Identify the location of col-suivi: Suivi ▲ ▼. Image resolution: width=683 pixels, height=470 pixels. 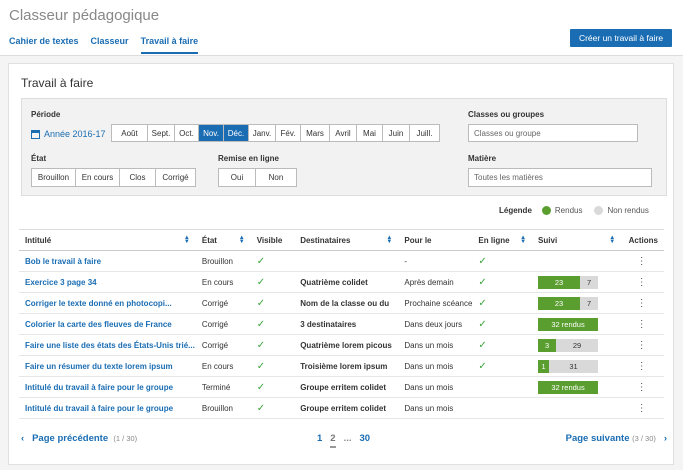
(577, 240).